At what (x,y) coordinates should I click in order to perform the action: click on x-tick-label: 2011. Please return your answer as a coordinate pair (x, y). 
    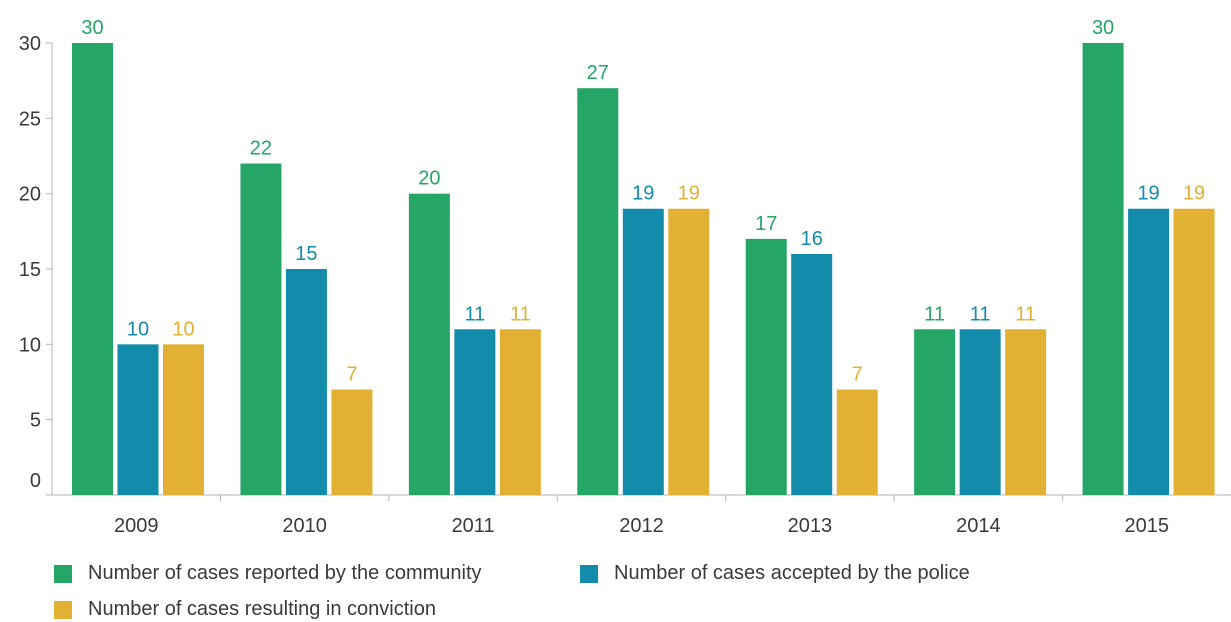
    Looking at the image, I should click on (473, 526).